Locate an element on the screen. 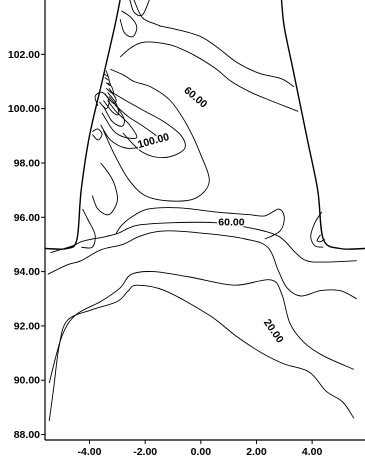  y-tick-label: 88.00 is located at coordinates (27, 435).